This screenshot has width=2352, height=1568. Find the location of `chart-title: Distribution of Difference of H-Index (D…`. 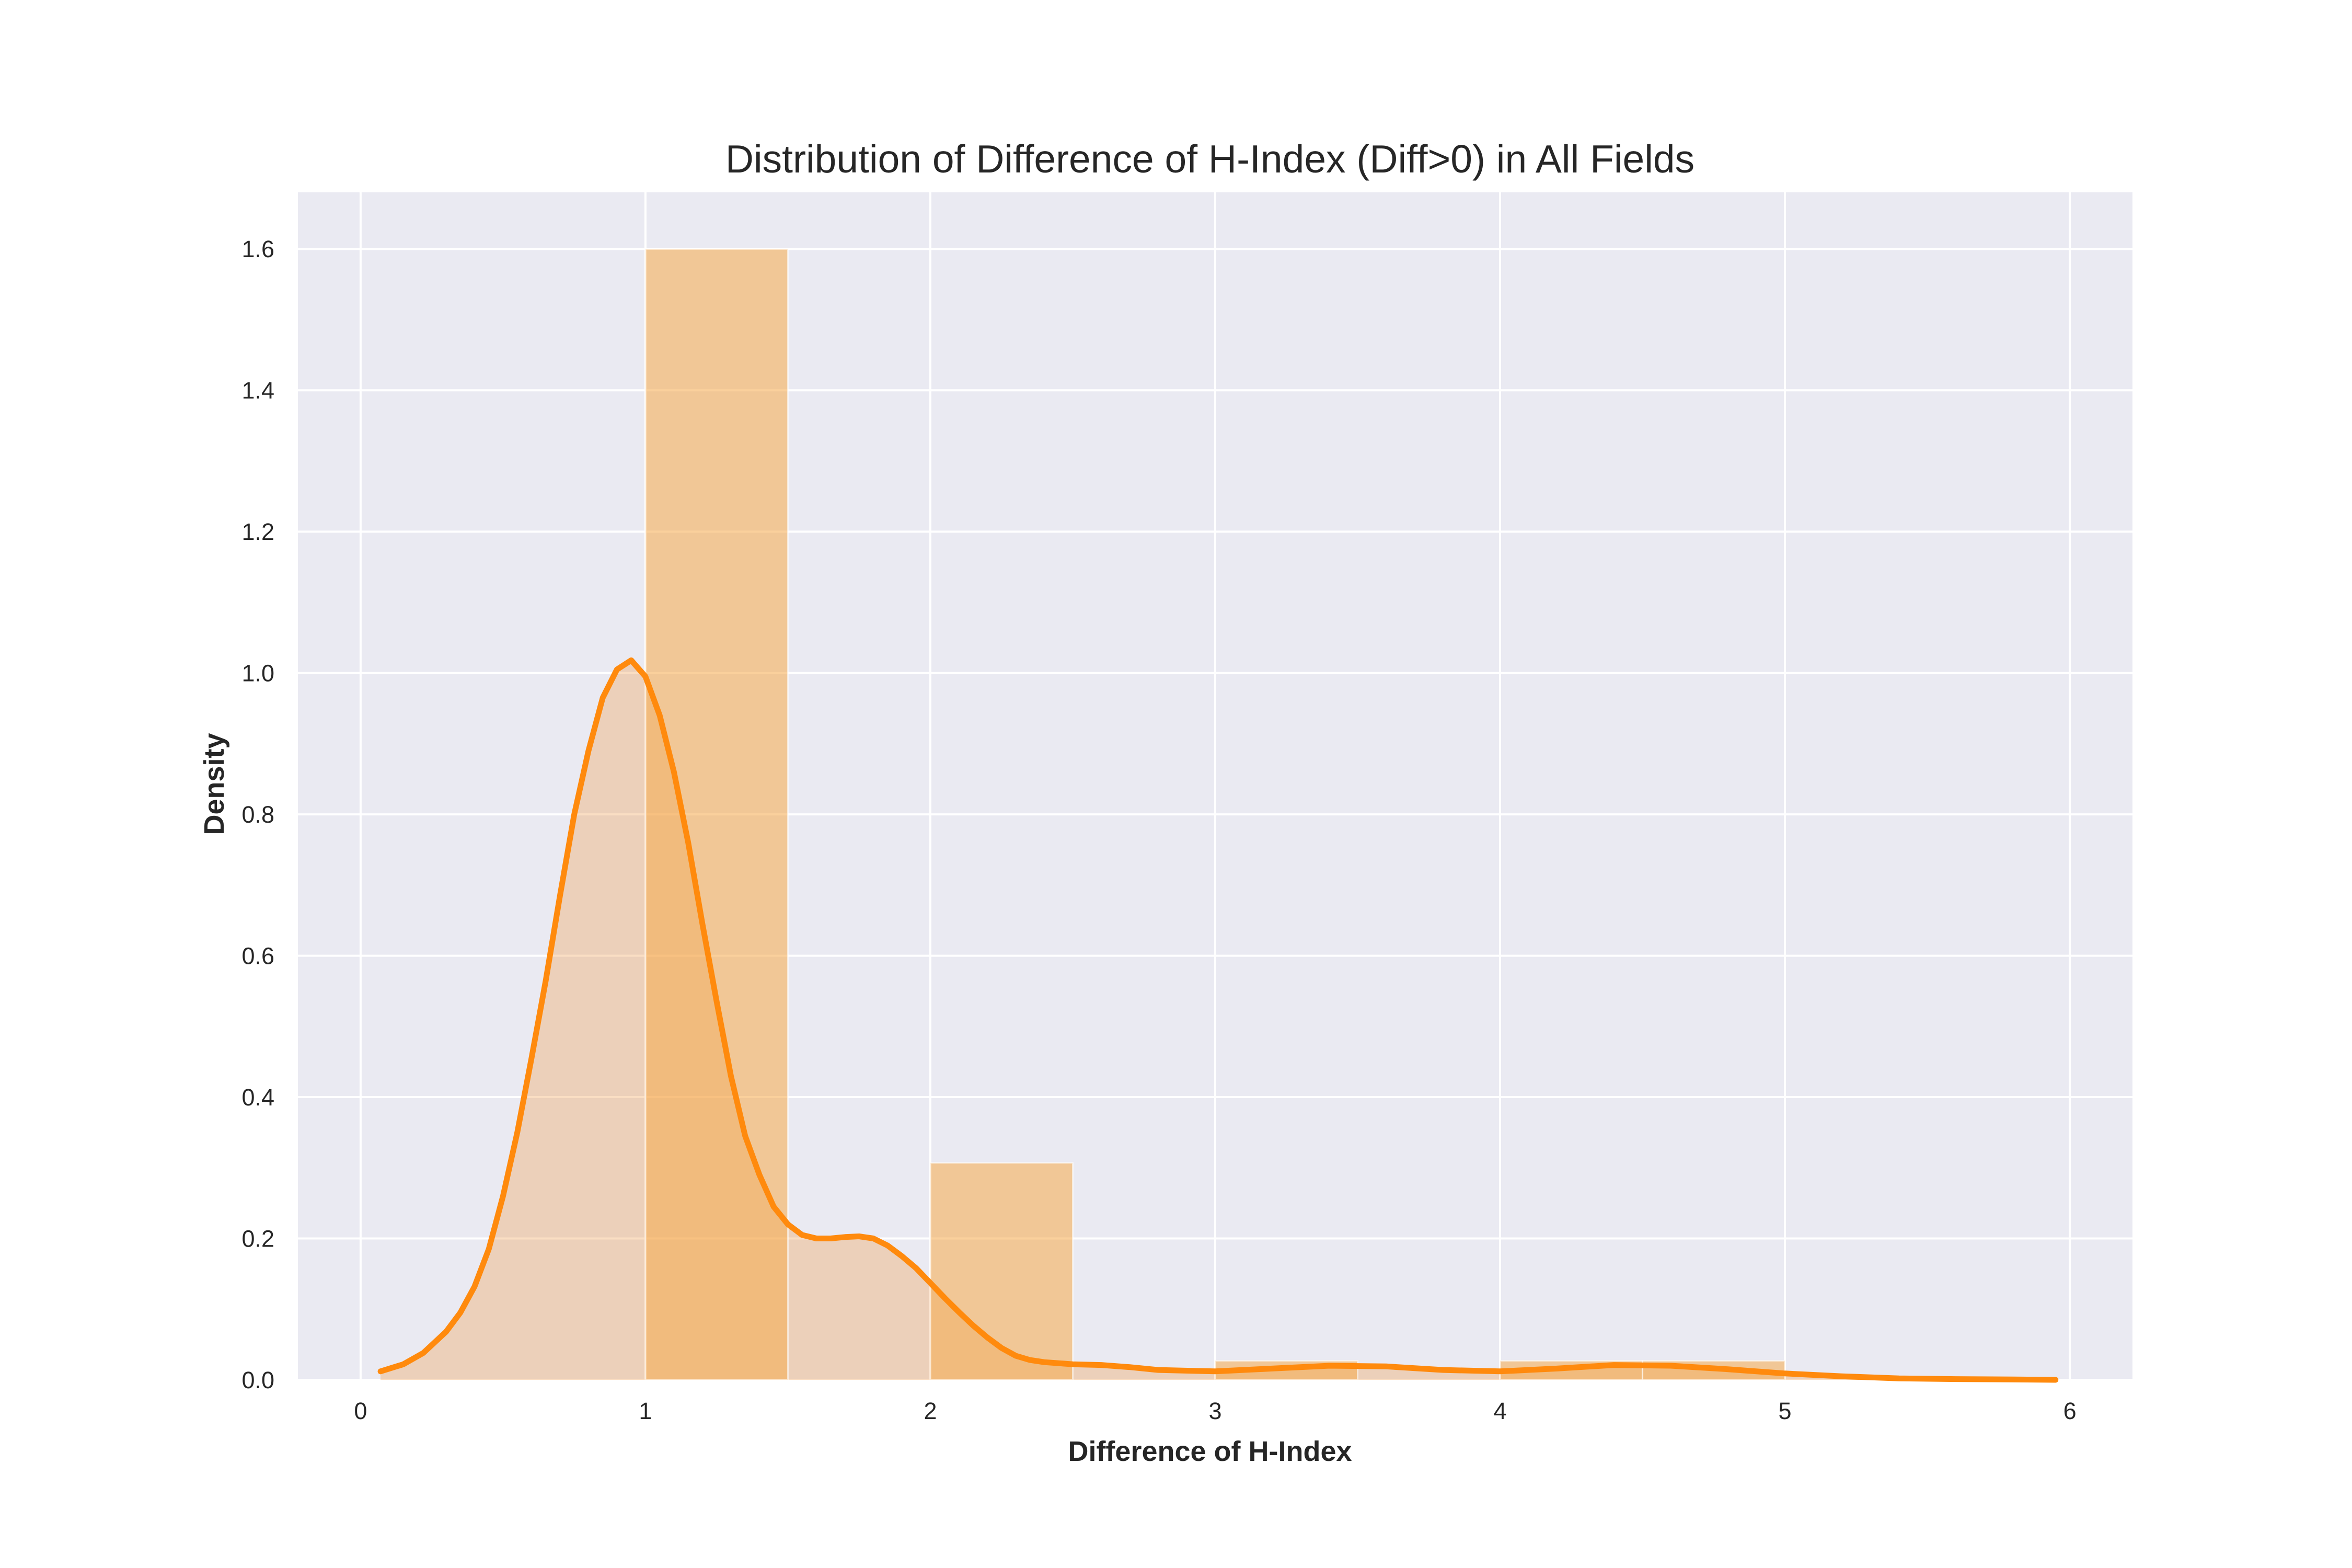

chart-title: Distribution of Difference of H-Index (D… is located at coordinates (1209, 159).